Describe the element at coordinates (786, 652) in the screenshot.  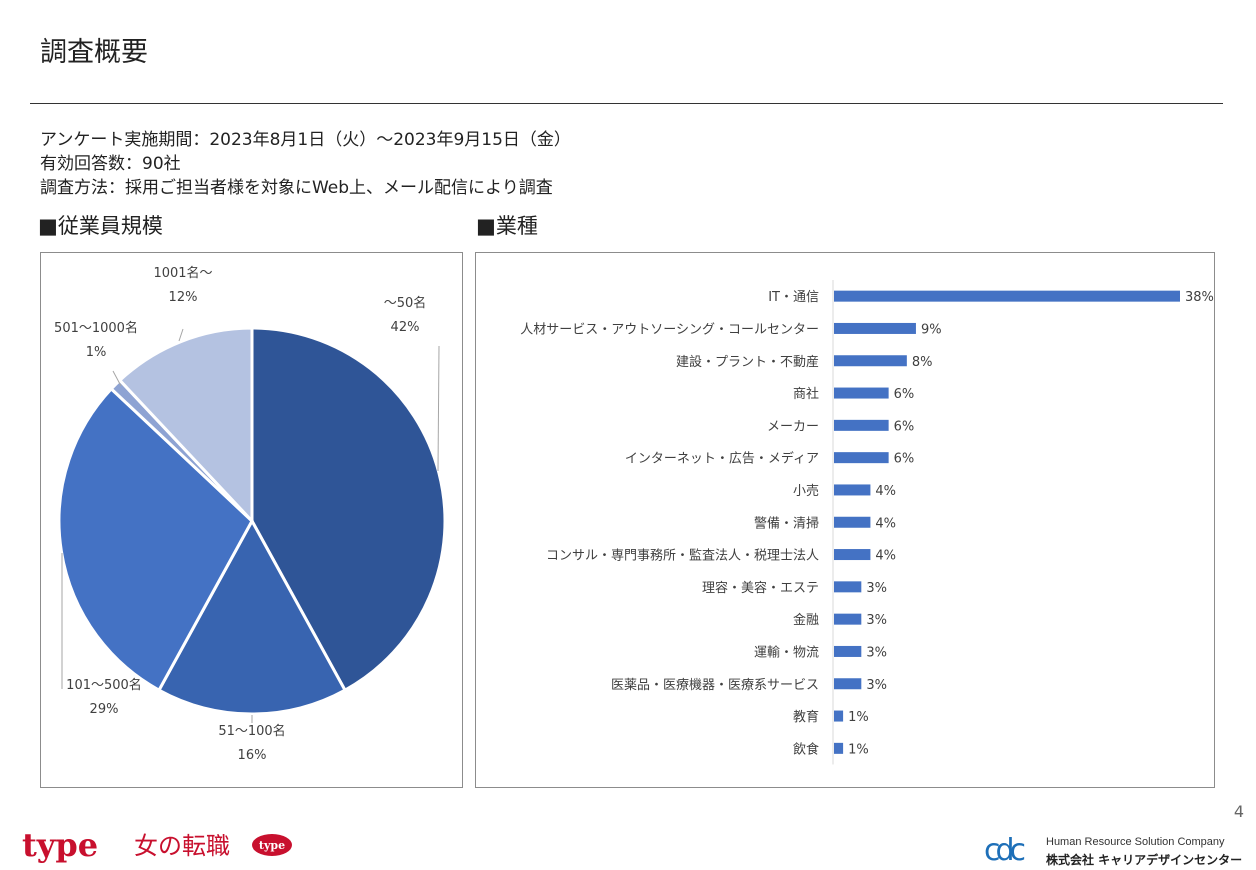
I see `bar-category-label: 運輸・物流` at that location.